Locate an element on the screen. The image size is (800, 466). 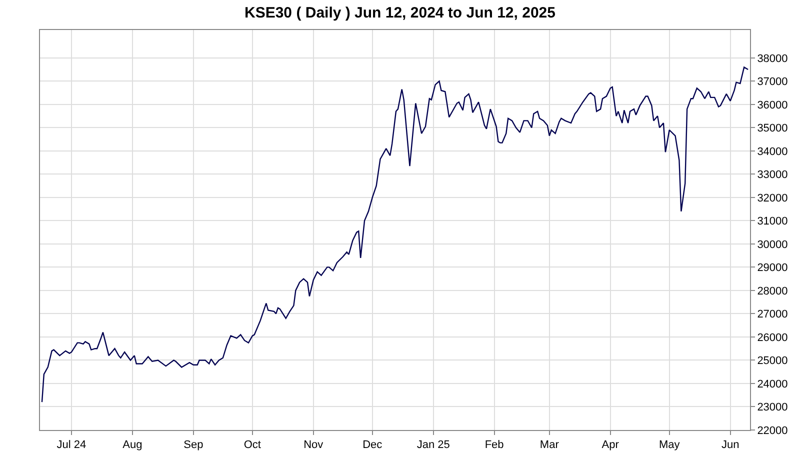
x-tick-label: Jun is located at coordinates (730, 445).